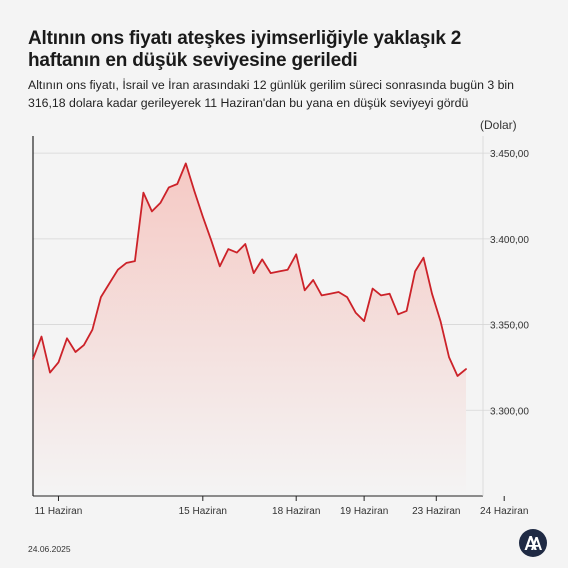 This screenshot has width=568, height=568. What do you see at coordinates (509, 283) in the screenshot?
I see `y-tick-labels: 3.300,00 3.350,00 3.400,00 3.450,00` at bounding box center [509, 283].